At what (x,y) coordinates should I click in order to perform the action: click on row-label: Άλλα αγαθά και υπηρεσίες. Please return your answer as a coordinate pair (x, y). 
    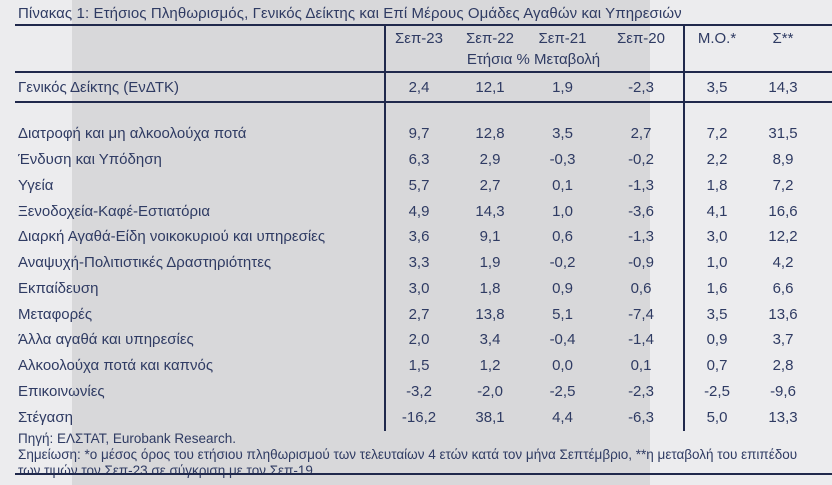
    Looking at the image, I should click on (106, 340).